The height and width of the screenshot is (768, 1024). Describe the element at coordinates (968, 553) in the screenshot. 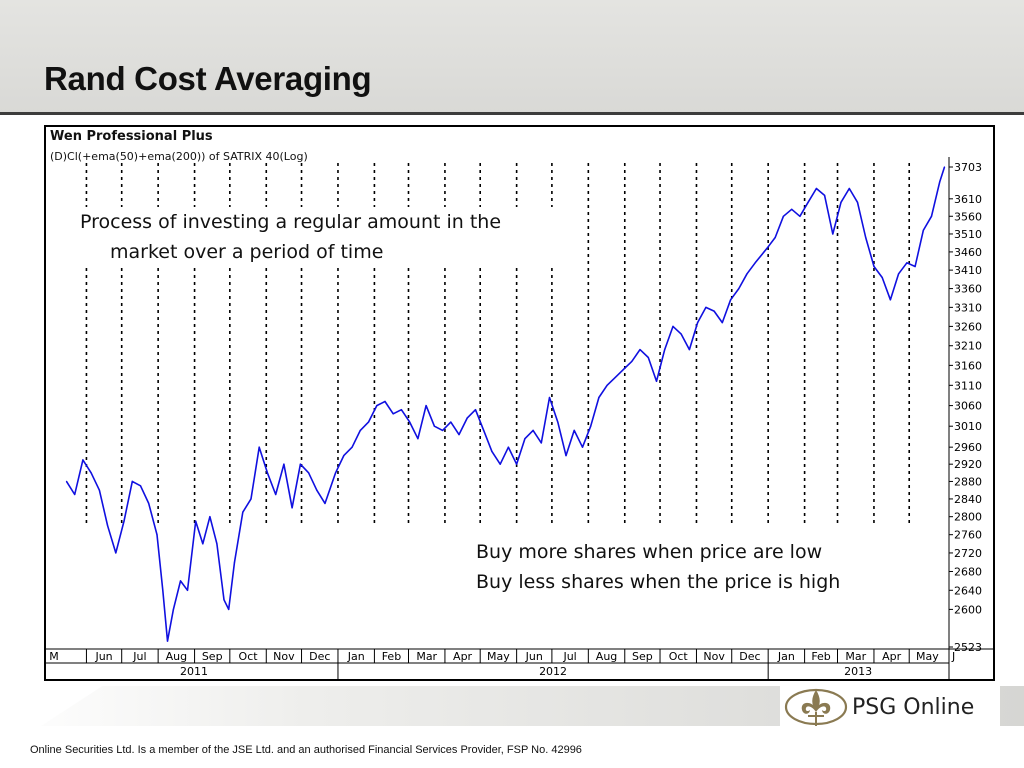

I see `y-tick-label: 2720` at that location.